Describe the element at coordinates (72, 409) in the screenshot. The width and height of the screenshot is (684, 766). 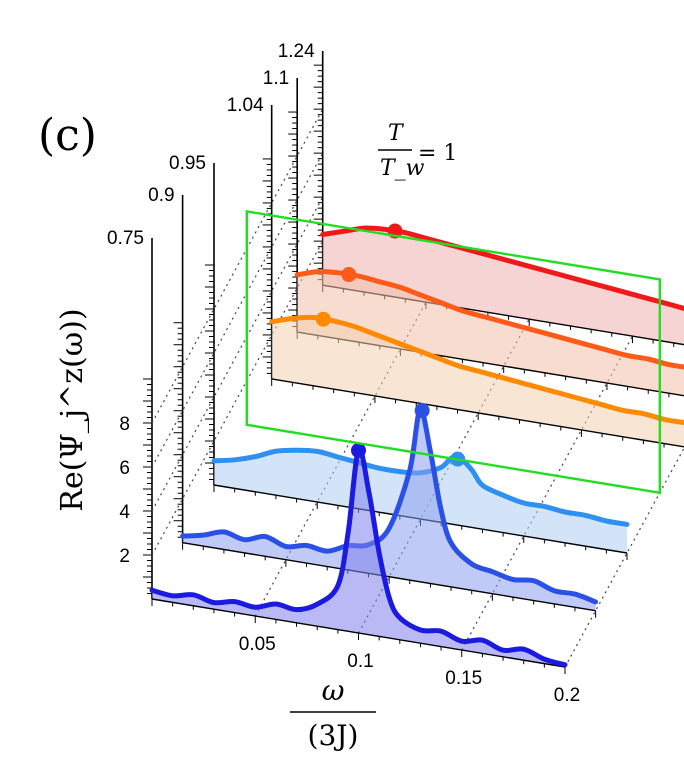
I see `y-axis-label: Re(Ψ_j^z(ω))` at that location.